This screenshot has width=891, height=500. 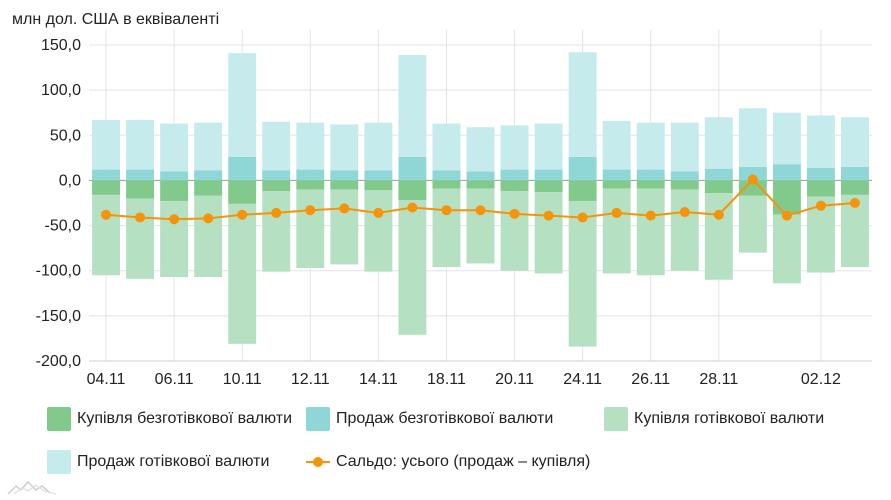 I want to click on legend-line-marker, so click(x=318, y=462).